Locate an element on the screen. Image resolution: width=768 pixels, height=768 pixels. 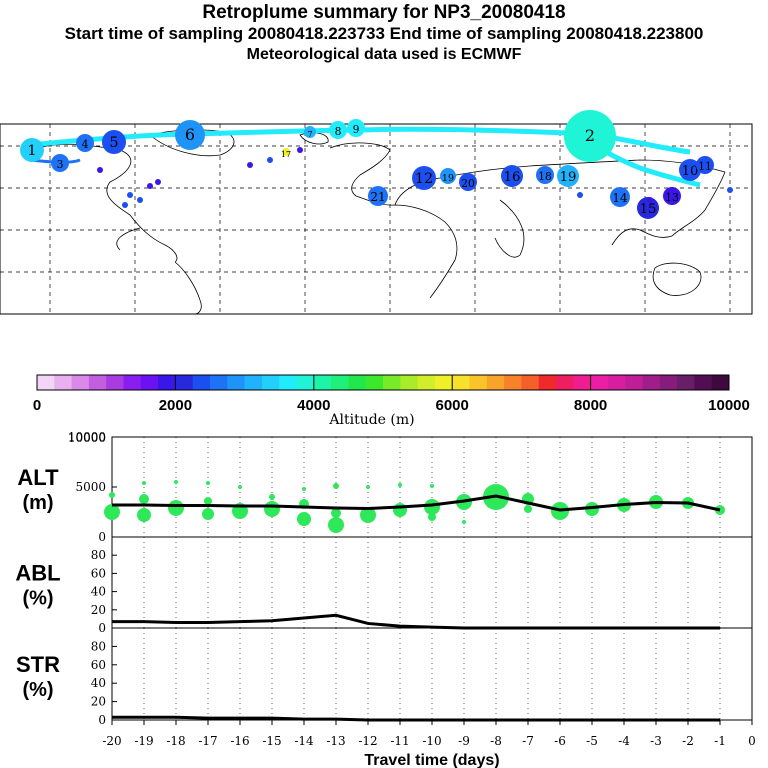
x-tick-label: -9 is located at coordinates (464, 741).